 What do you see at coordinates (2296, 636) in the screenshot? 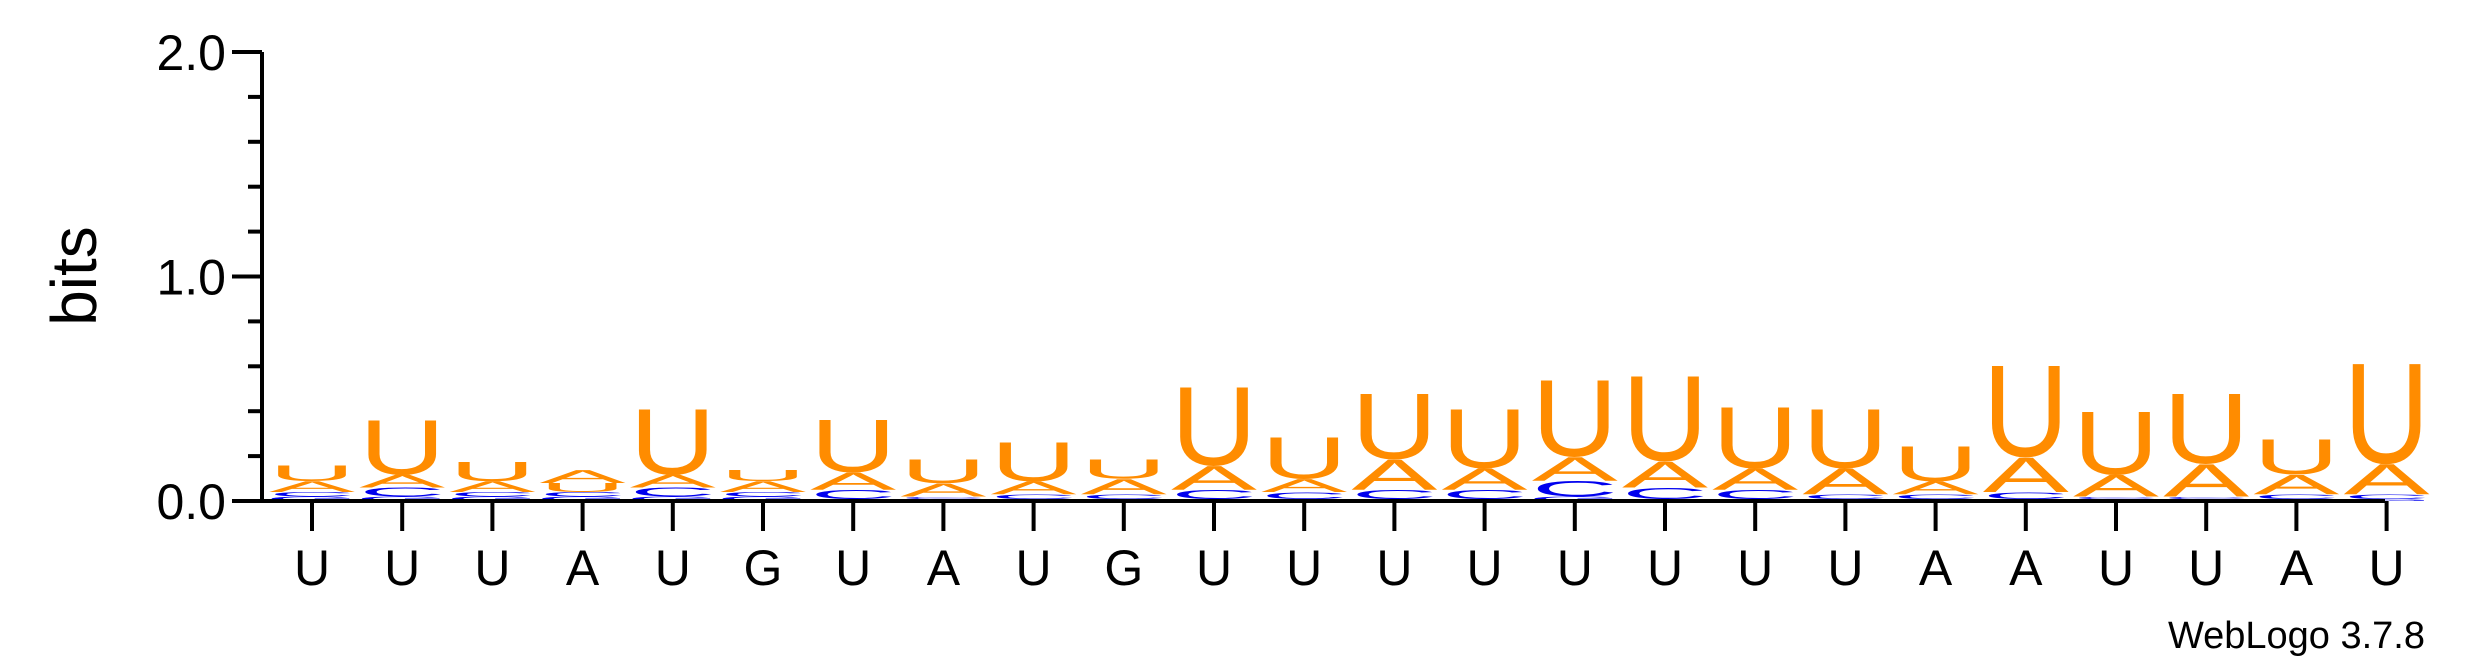
I see `weblogo-credit: WebLogo 3.7.8` at bounding box center [2296, 636].